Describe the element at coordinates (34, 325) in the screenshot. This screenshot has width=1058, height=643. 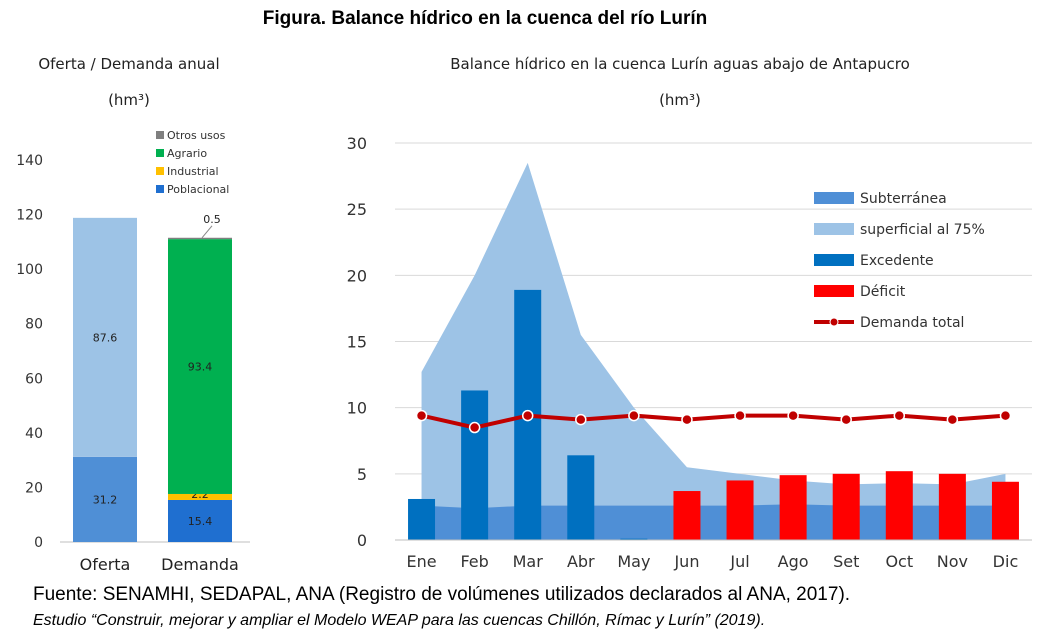
I see `y-tick-label: 80` at that location.